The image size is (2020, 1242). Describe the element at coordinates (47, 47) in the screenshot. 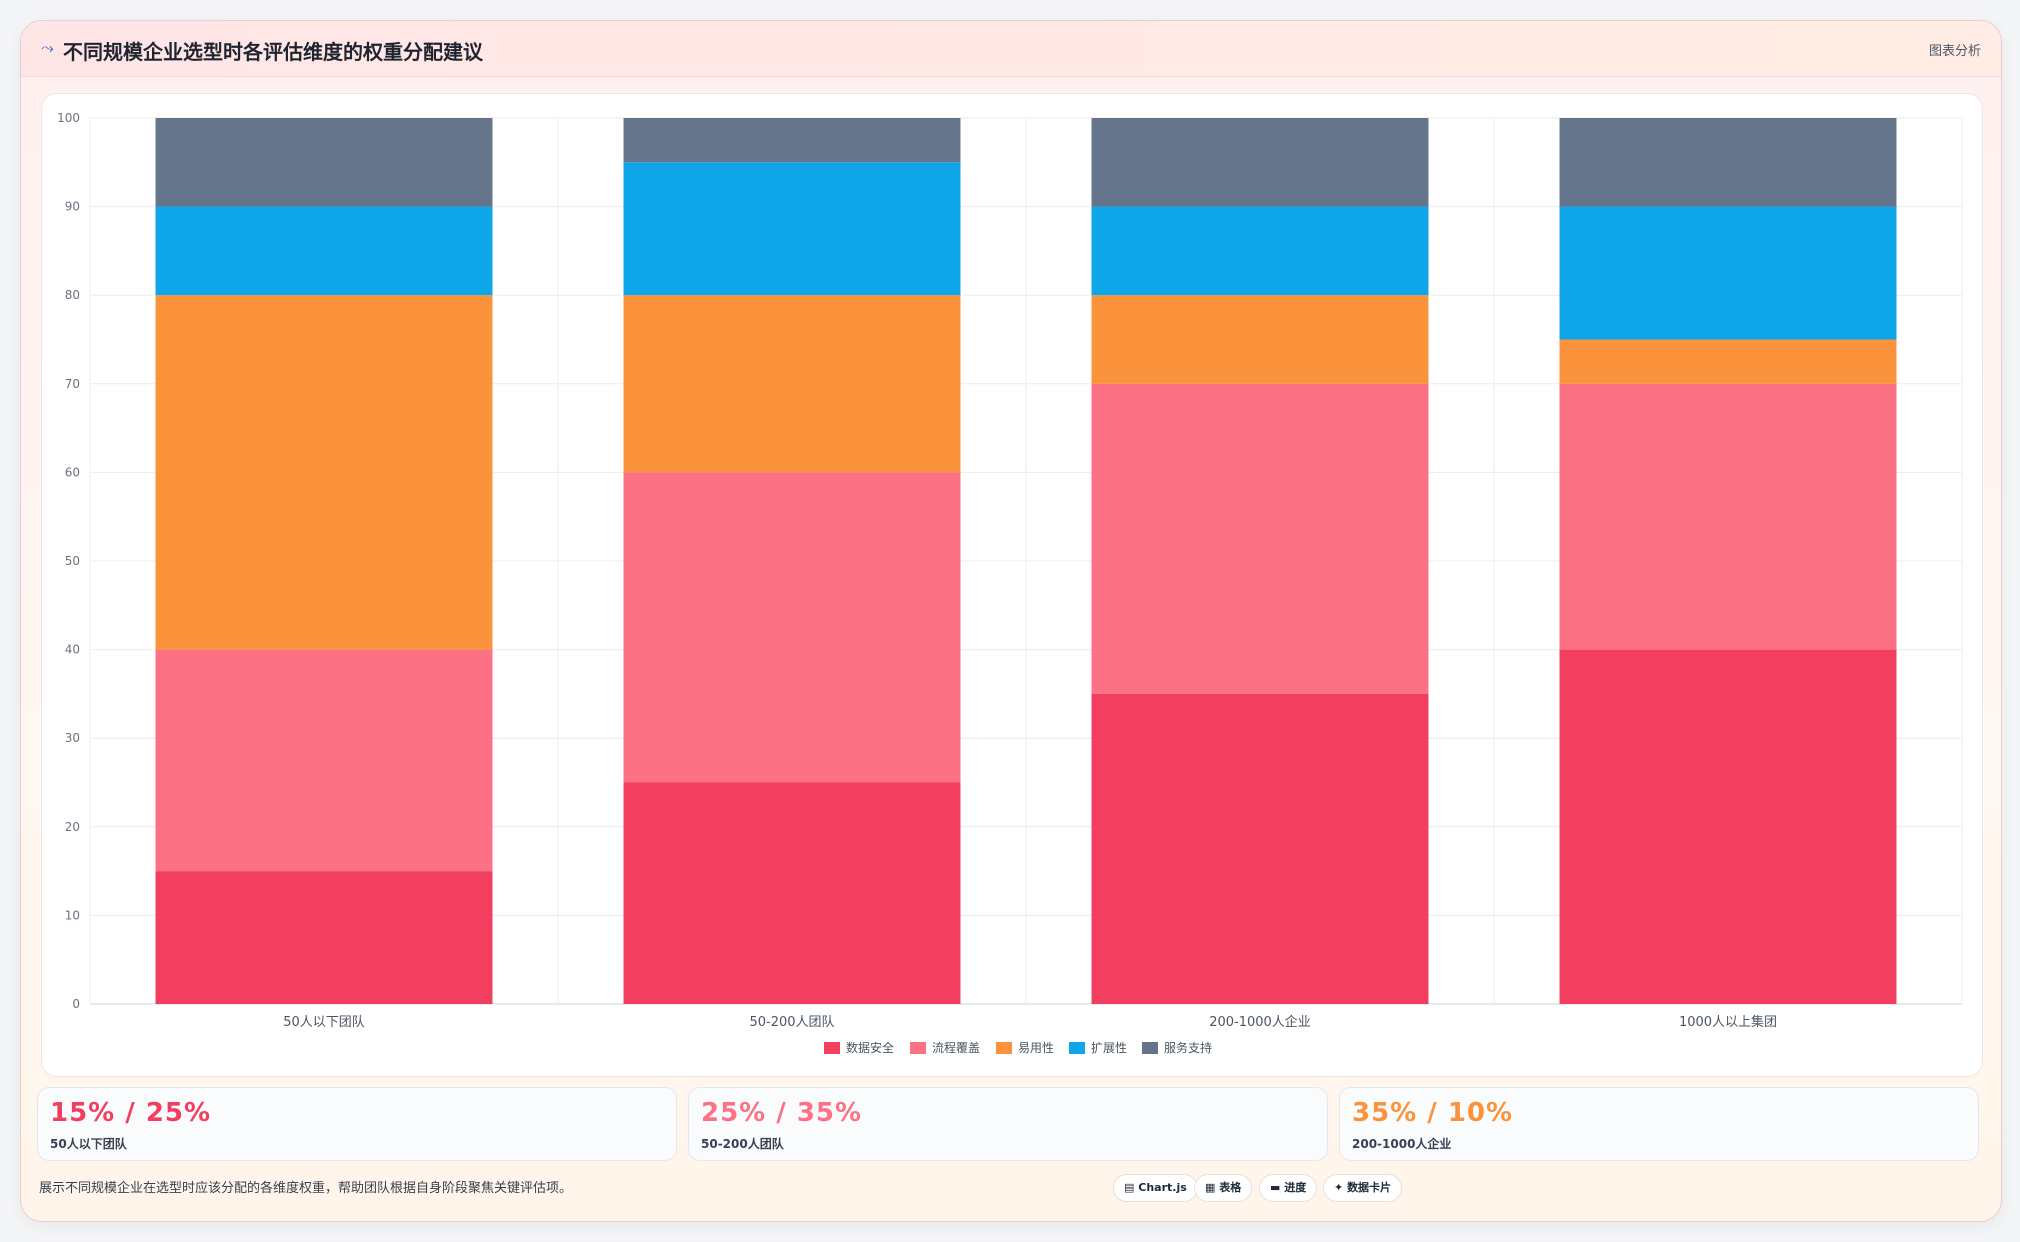

I see `chart-line-icon: ⤳` at that location.